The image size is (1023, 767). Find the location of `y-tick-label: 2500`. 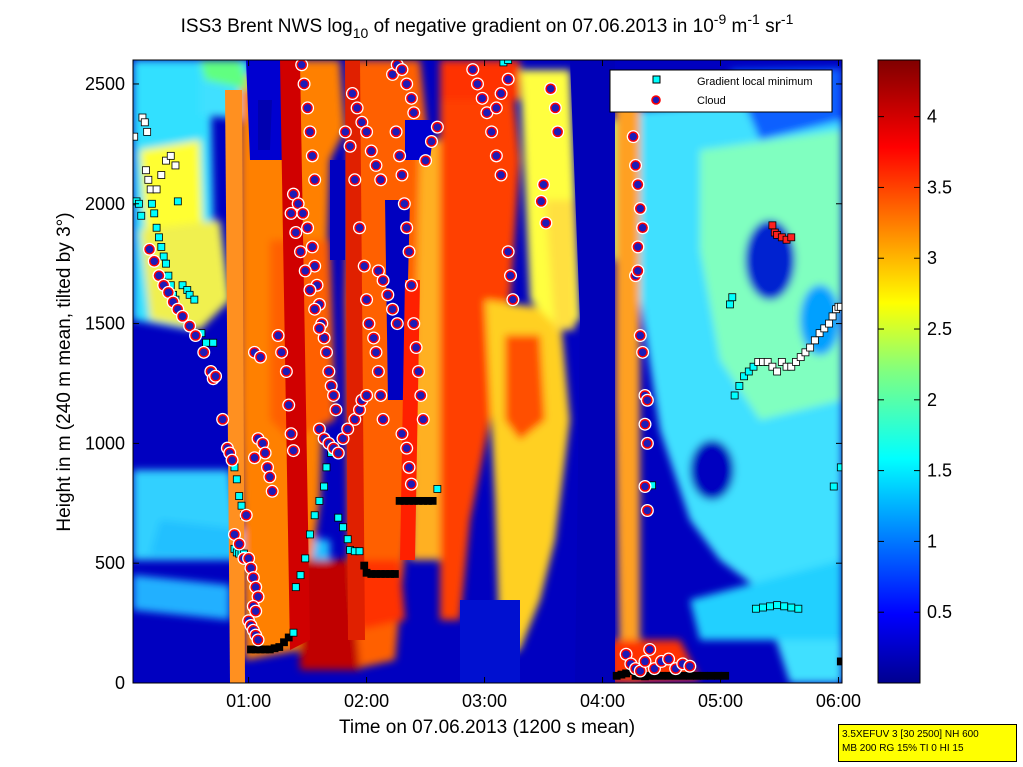

y-tick-label: 2500 is located at coordinates (105, 84).